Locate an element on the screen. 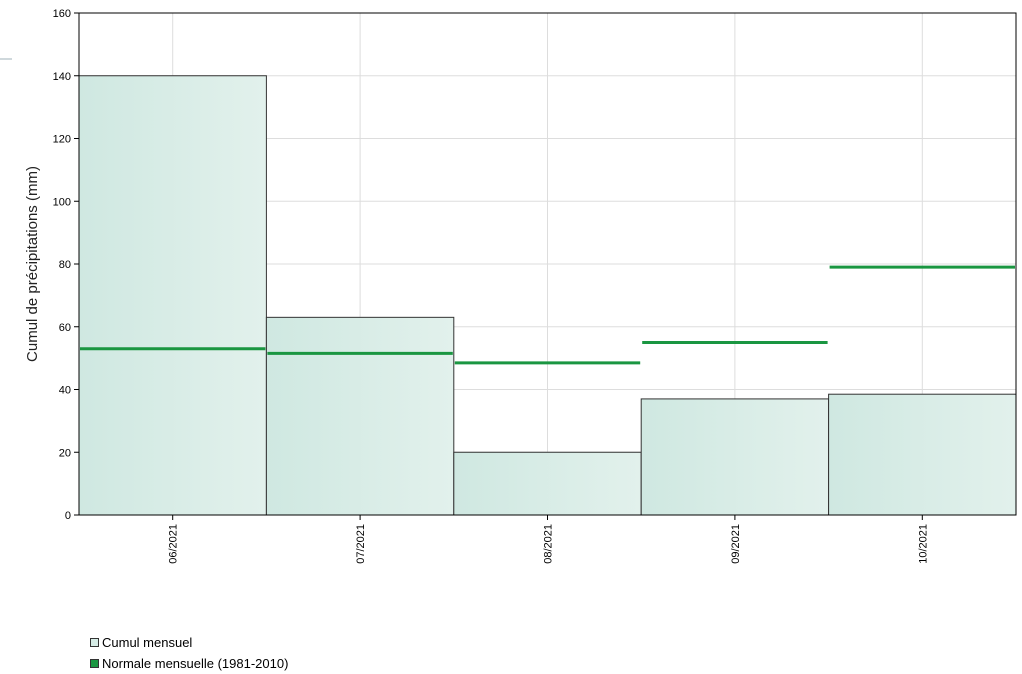 The width and height of the screenshot is (1022, 674). legend-item-cumul: Cumul mensuel is located at coordinates (189, 642).